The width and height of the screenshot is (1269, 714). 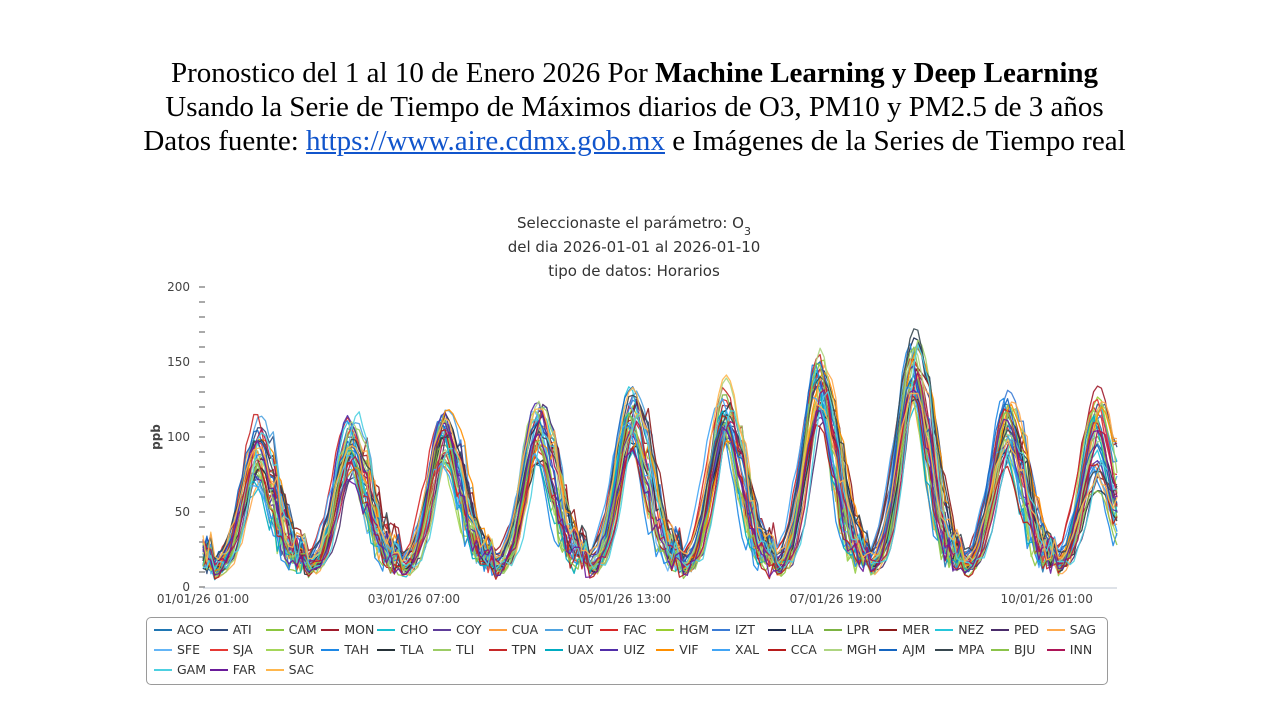 I want to click on legend-item-sac: SAC, so click(x=289, y=669).